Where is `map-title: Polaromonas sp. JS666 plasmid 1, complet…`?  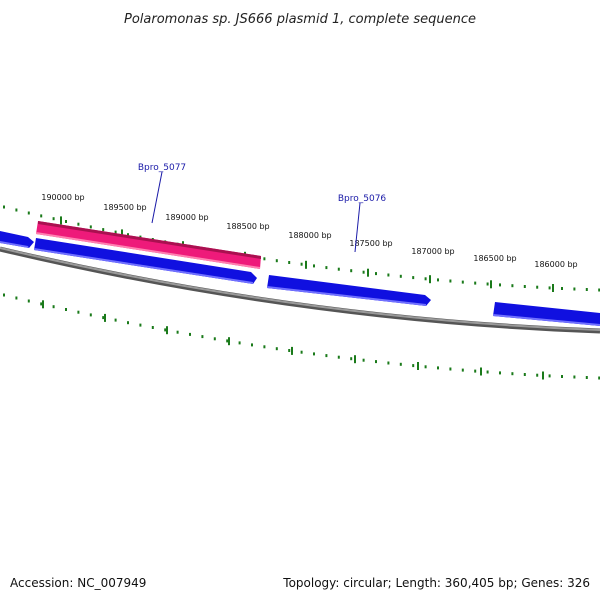 map-title: Polaromonas sp. JS666 plasmid 1, complet… is located at coordinates (300, 19).